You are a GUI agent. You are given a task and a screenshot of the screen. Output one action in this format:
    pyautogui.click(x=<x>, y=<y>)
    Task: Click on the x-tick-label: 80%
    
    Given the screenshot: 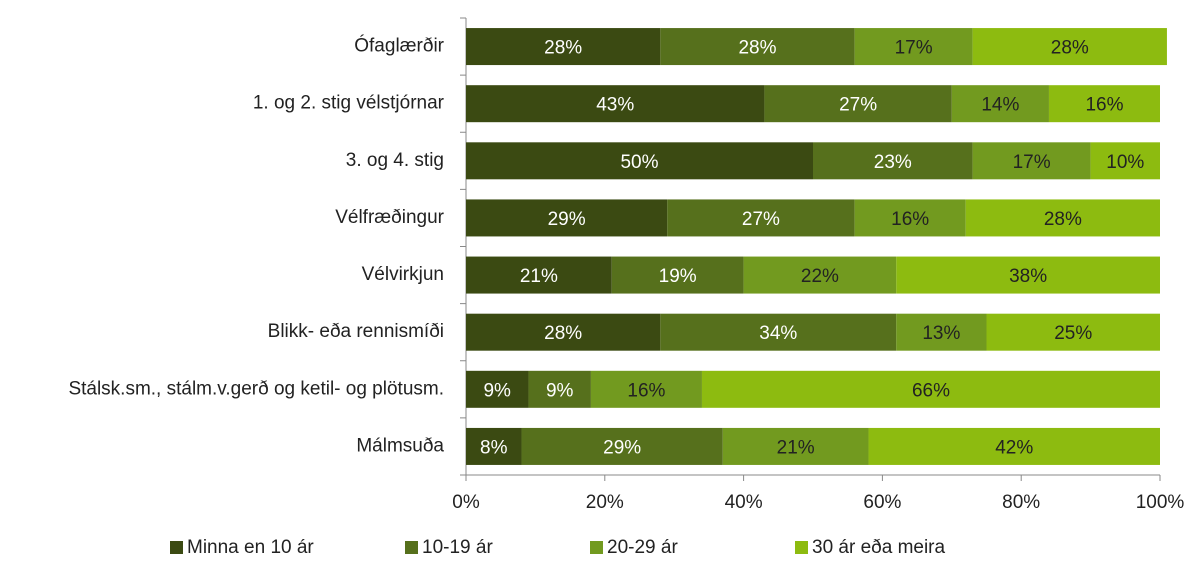 What is the action you would take?
    pyautogui.click(x=1021, y=502)
    